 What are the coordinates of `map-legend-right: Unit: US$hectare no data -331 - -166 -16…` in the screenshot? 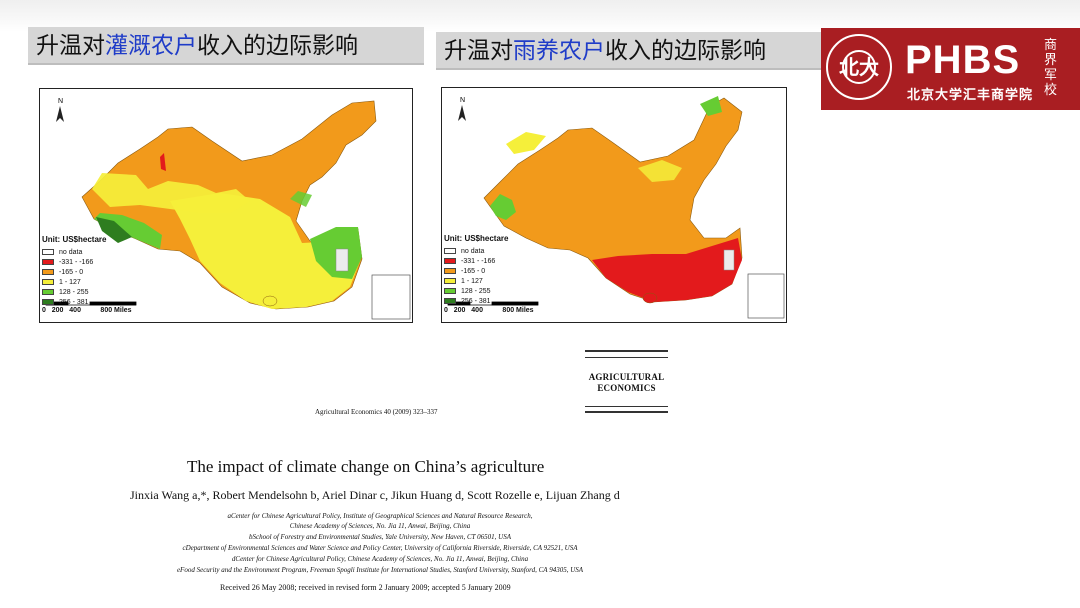 It's located at (476, 270).